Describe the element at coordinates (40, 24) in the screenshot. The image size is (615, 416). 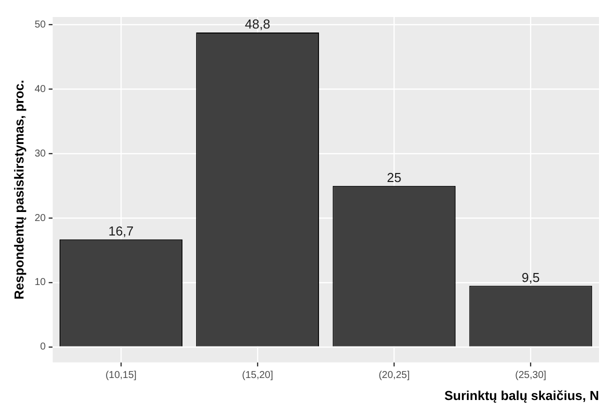
I see `y-tick-label: 50` at that location.